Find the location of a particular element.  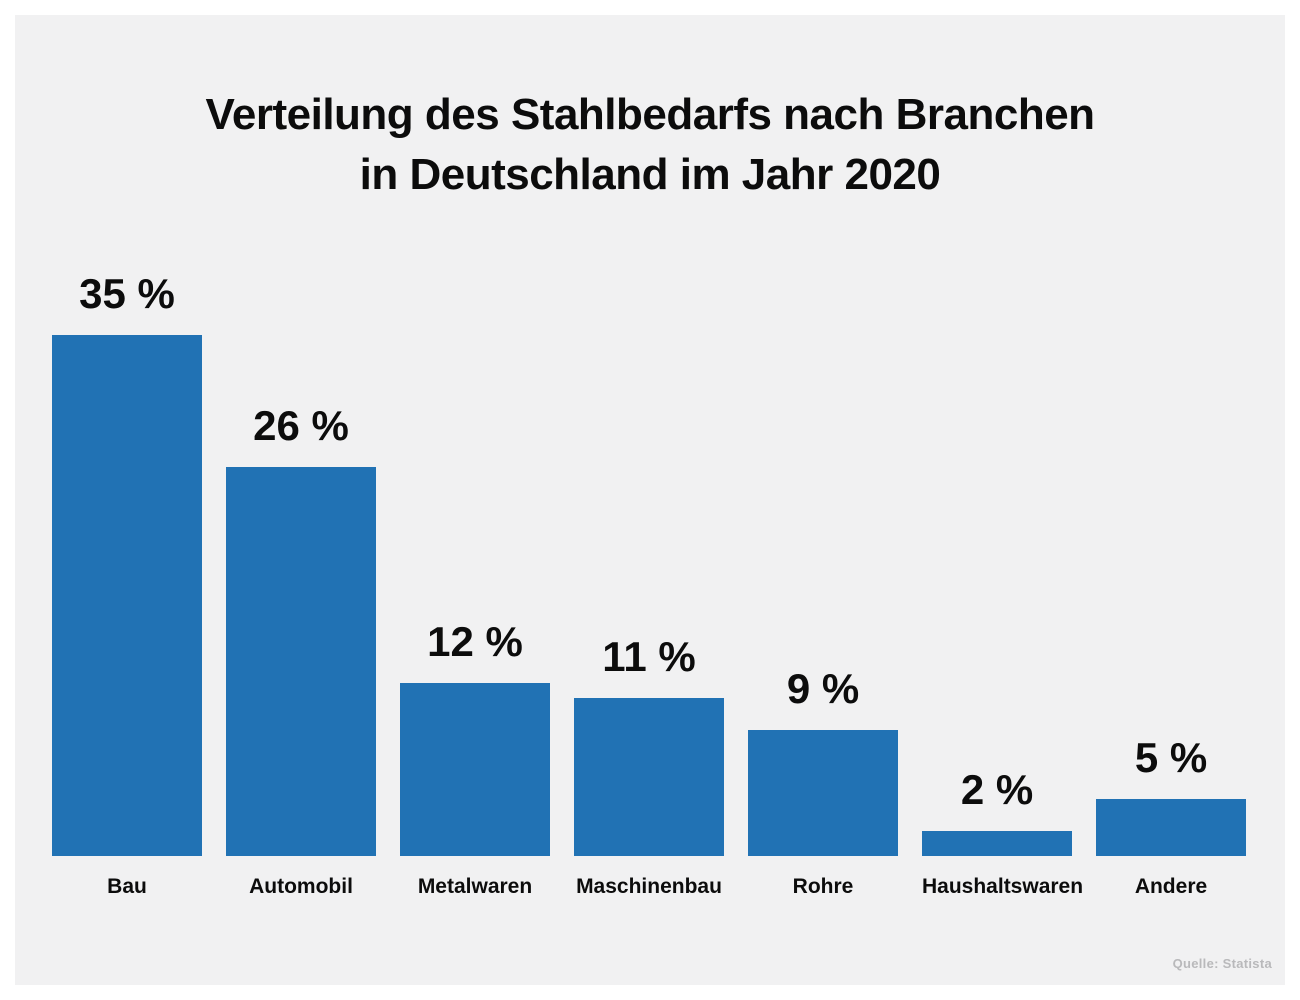

category-label: Haushaltswaren is located at coordinates (1003, 886).